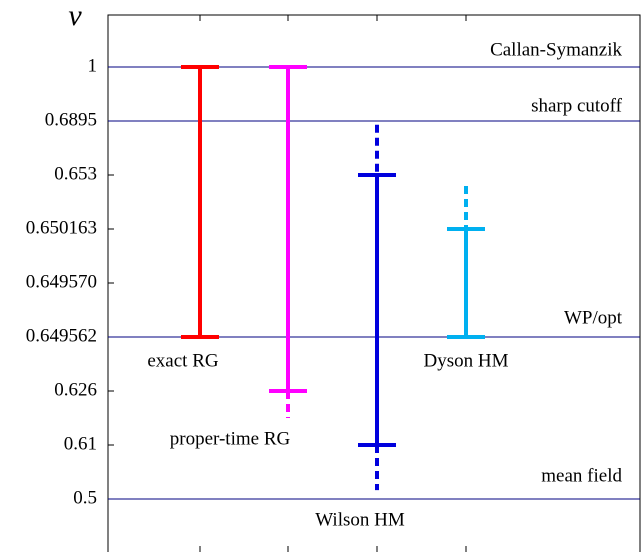  Describe the element at coordinates (466, 360) in the screenshot. I see `series-label: Dyson HM` at that location.